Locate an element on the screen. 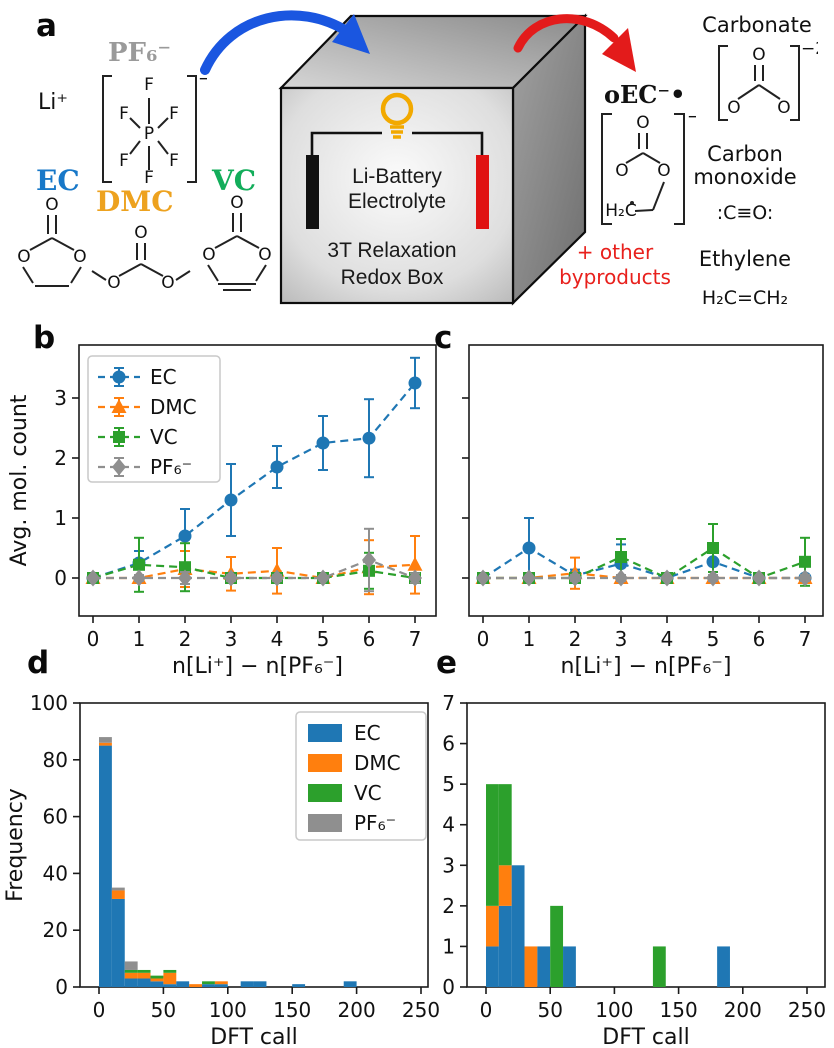 The image size is (834, 1048). x-axis: 0 50 100 150 200 250 is located at coordinates (653, 1004).